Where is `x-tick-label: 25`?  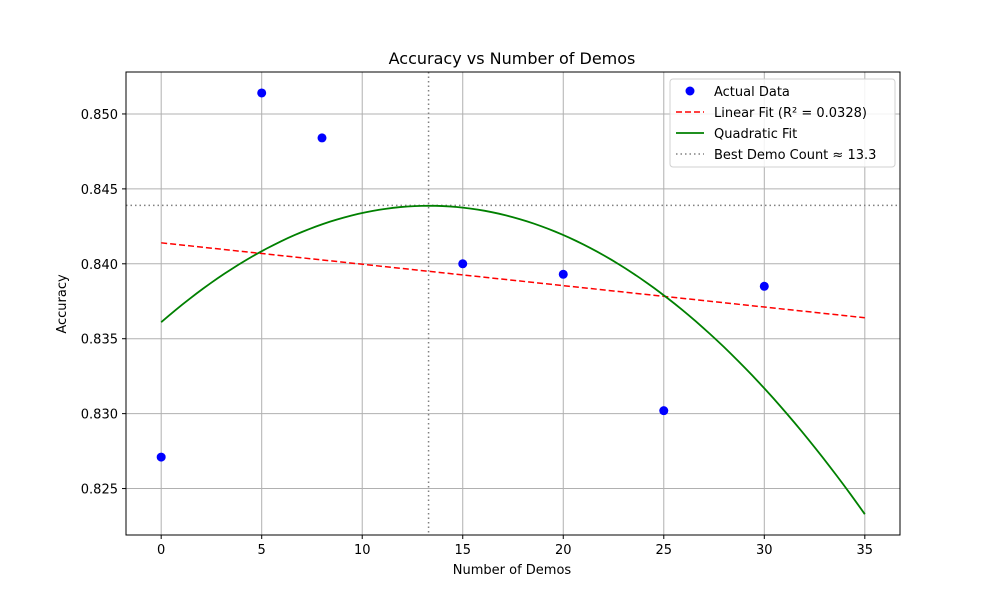
x-tick-label: 25 is located at coordinates (664, 550).